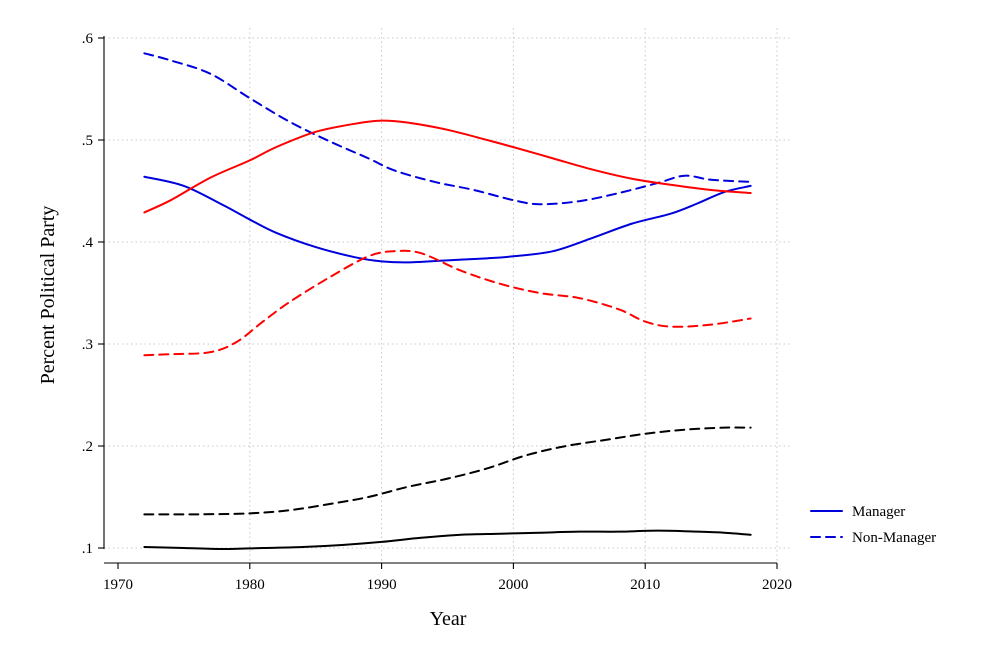  What do you see at coordinates (87, 345) in the screenshot?
I see `y-tick-label: .3` at bounding box center [87, 345].